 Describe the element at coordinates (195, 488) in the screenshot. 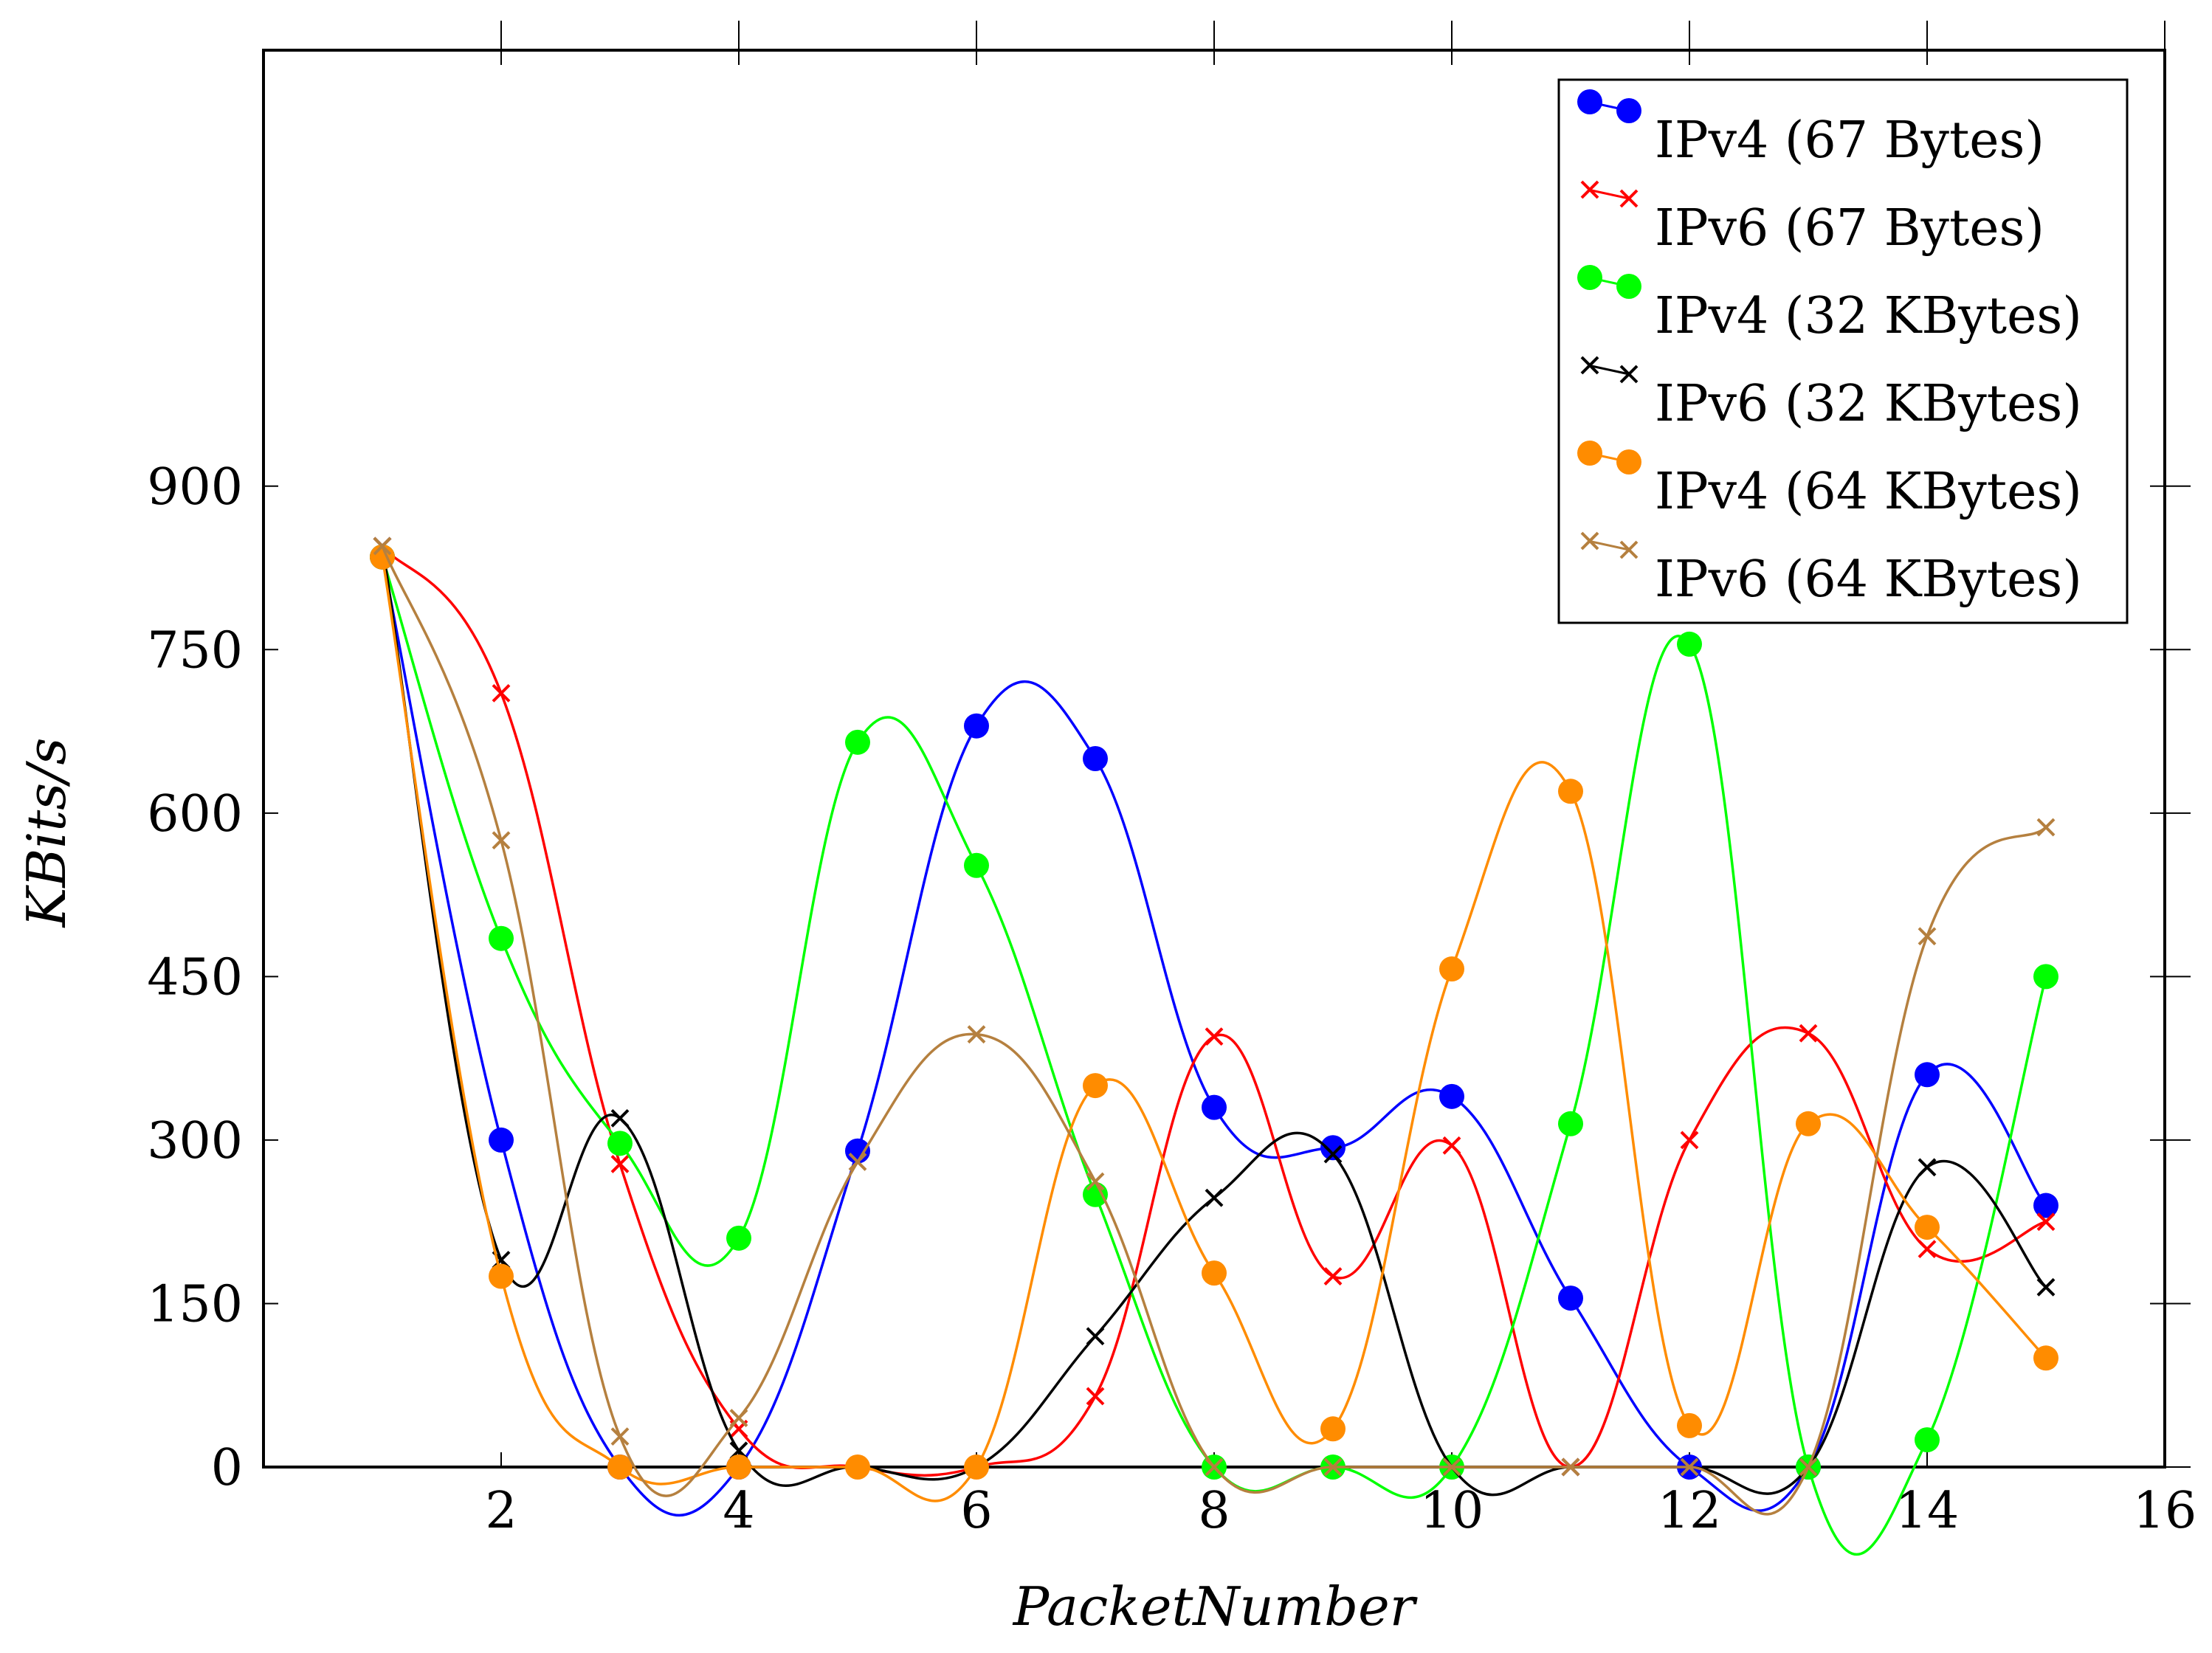

I see `y-tick-label: 900` at that location.